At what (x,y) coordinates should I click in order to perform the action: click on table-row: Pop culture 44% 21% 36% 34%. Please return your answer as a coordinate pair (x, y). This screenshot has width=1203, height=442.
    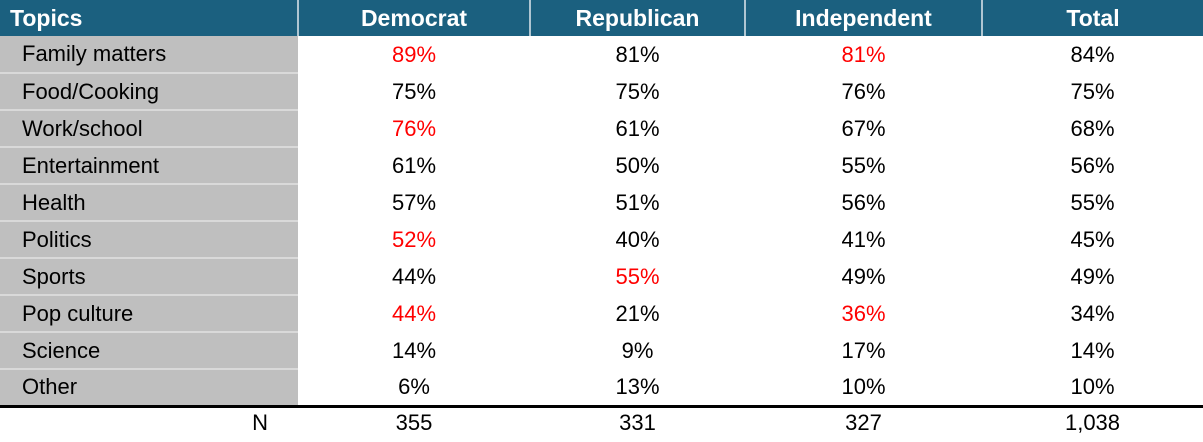
    Looking at the image, I should click on (601, 314).